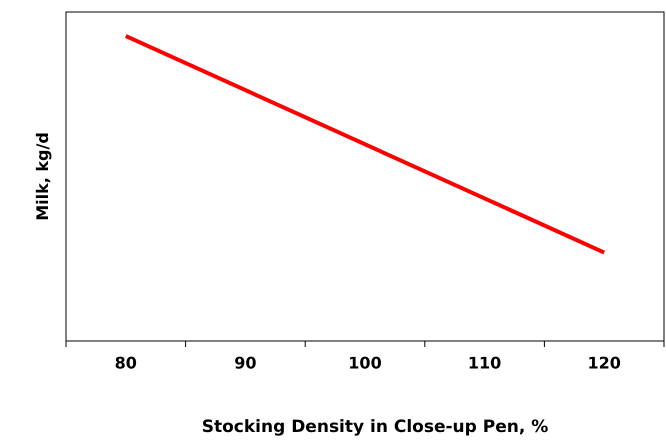  I want to click on x-axis-title: Stocking Density in Close-up Pen, %, so click(375, 427).